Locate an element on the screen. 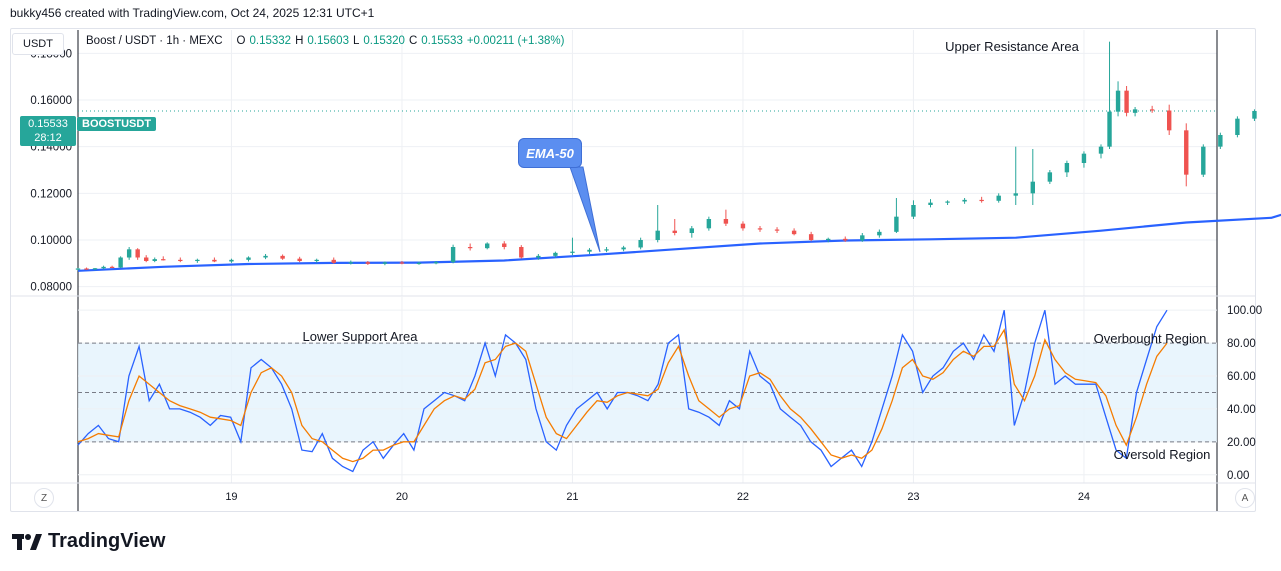  stoch-tick-label: 80.00 is located at coordinates (1241, 344).